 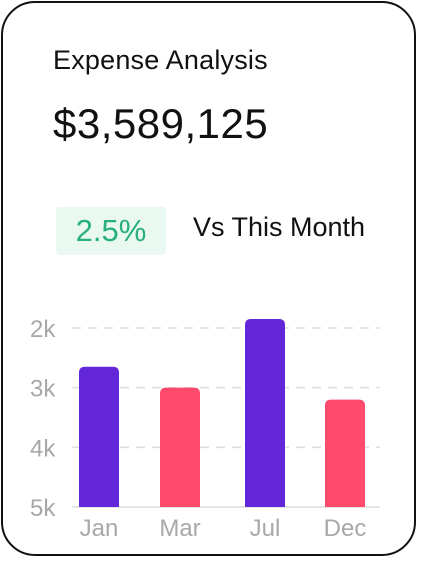 I want to click on x-tick-label: Jul, so click(x=265, y=528).